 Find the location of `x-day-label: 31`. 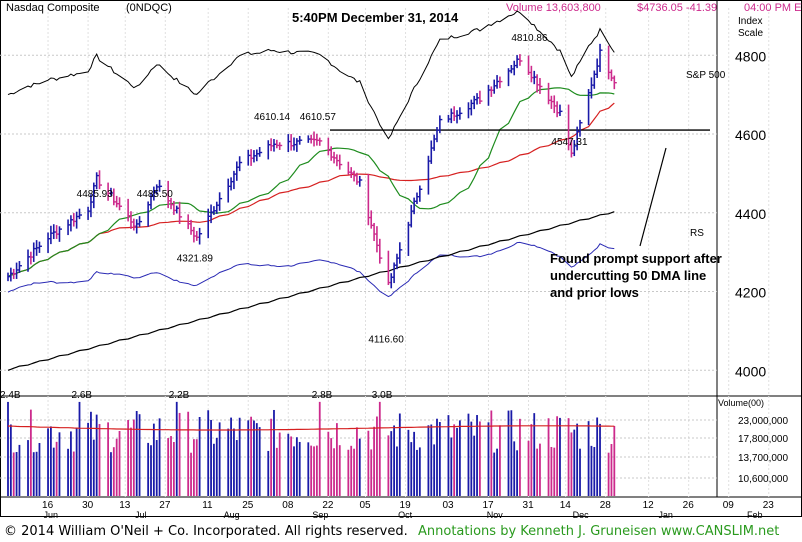

x-day-label: 31 is located at coordinates (529, 505).